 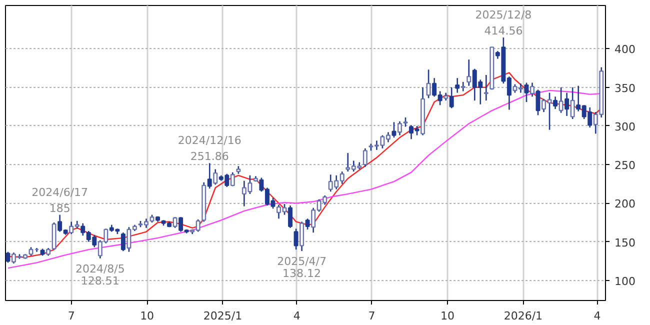 What do you see at coordinates (60, 200) in the screenshot?
I see `annotation: 2024/6/17 185` at bounding box center [60, 200].